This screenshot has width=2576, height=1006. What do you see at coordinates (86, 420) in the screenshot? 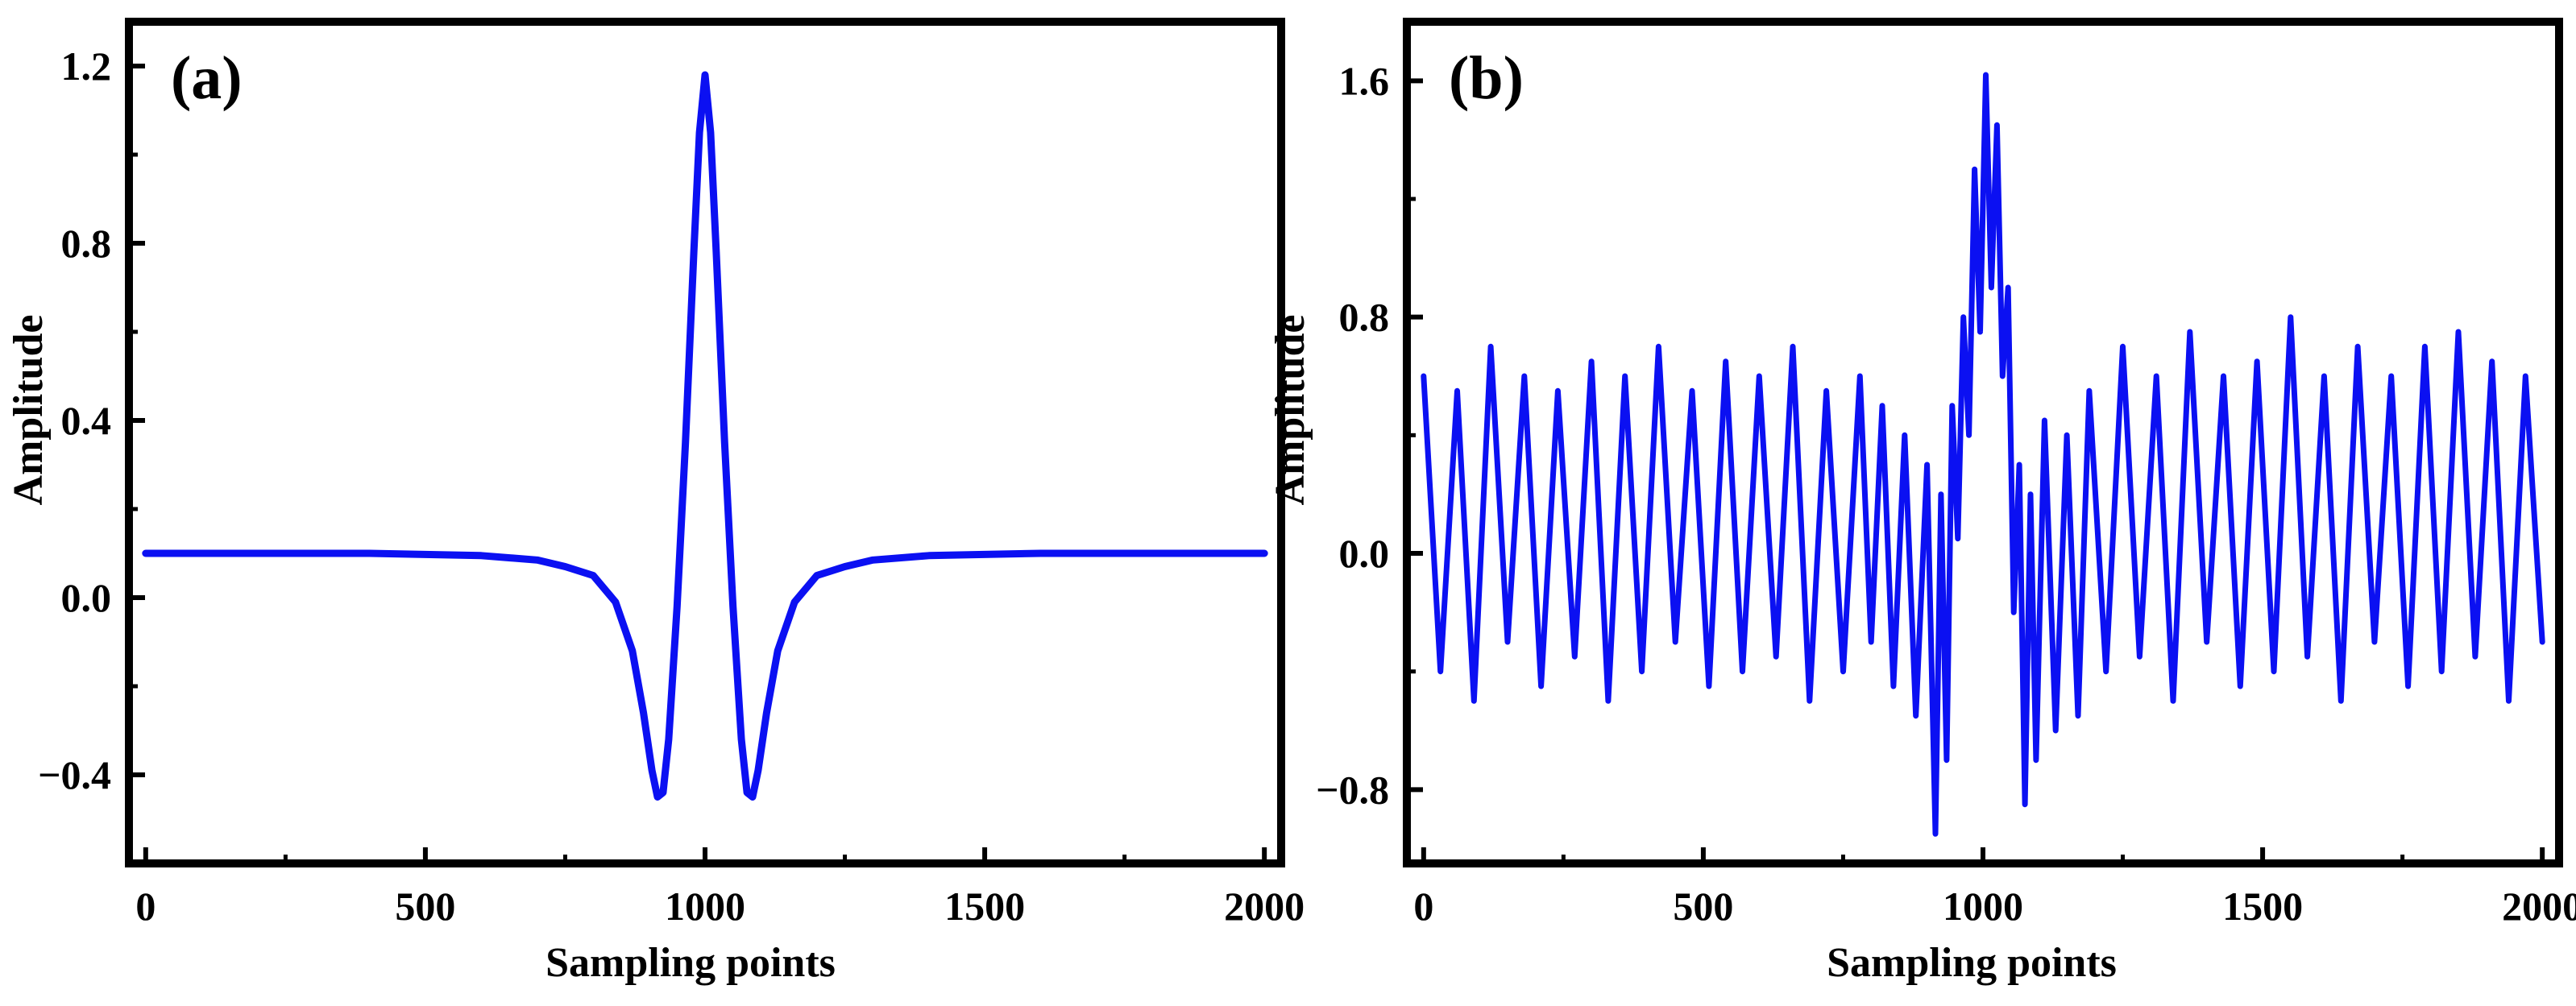
I see `y-tick-label-a-2: 0.4` at bounding box center [86, 420].